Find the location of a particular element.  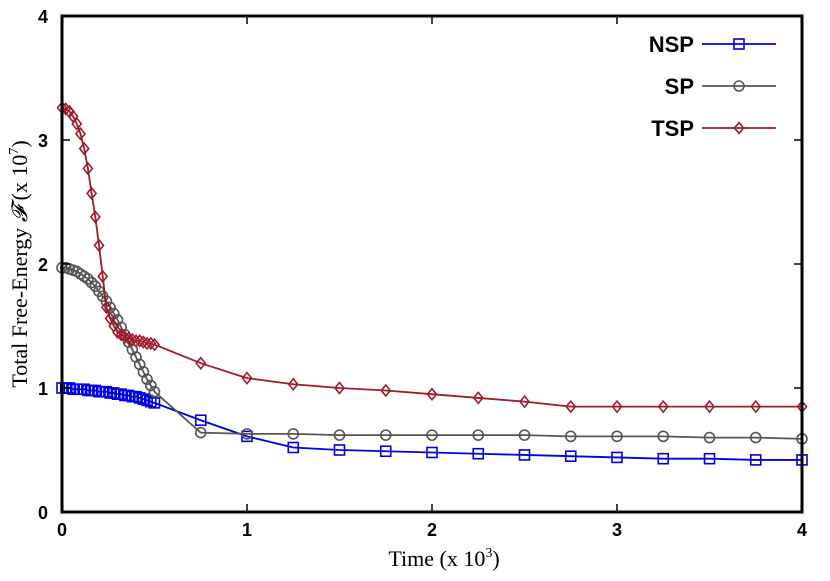

legend-label: SP is located at coordinates (679, 86).